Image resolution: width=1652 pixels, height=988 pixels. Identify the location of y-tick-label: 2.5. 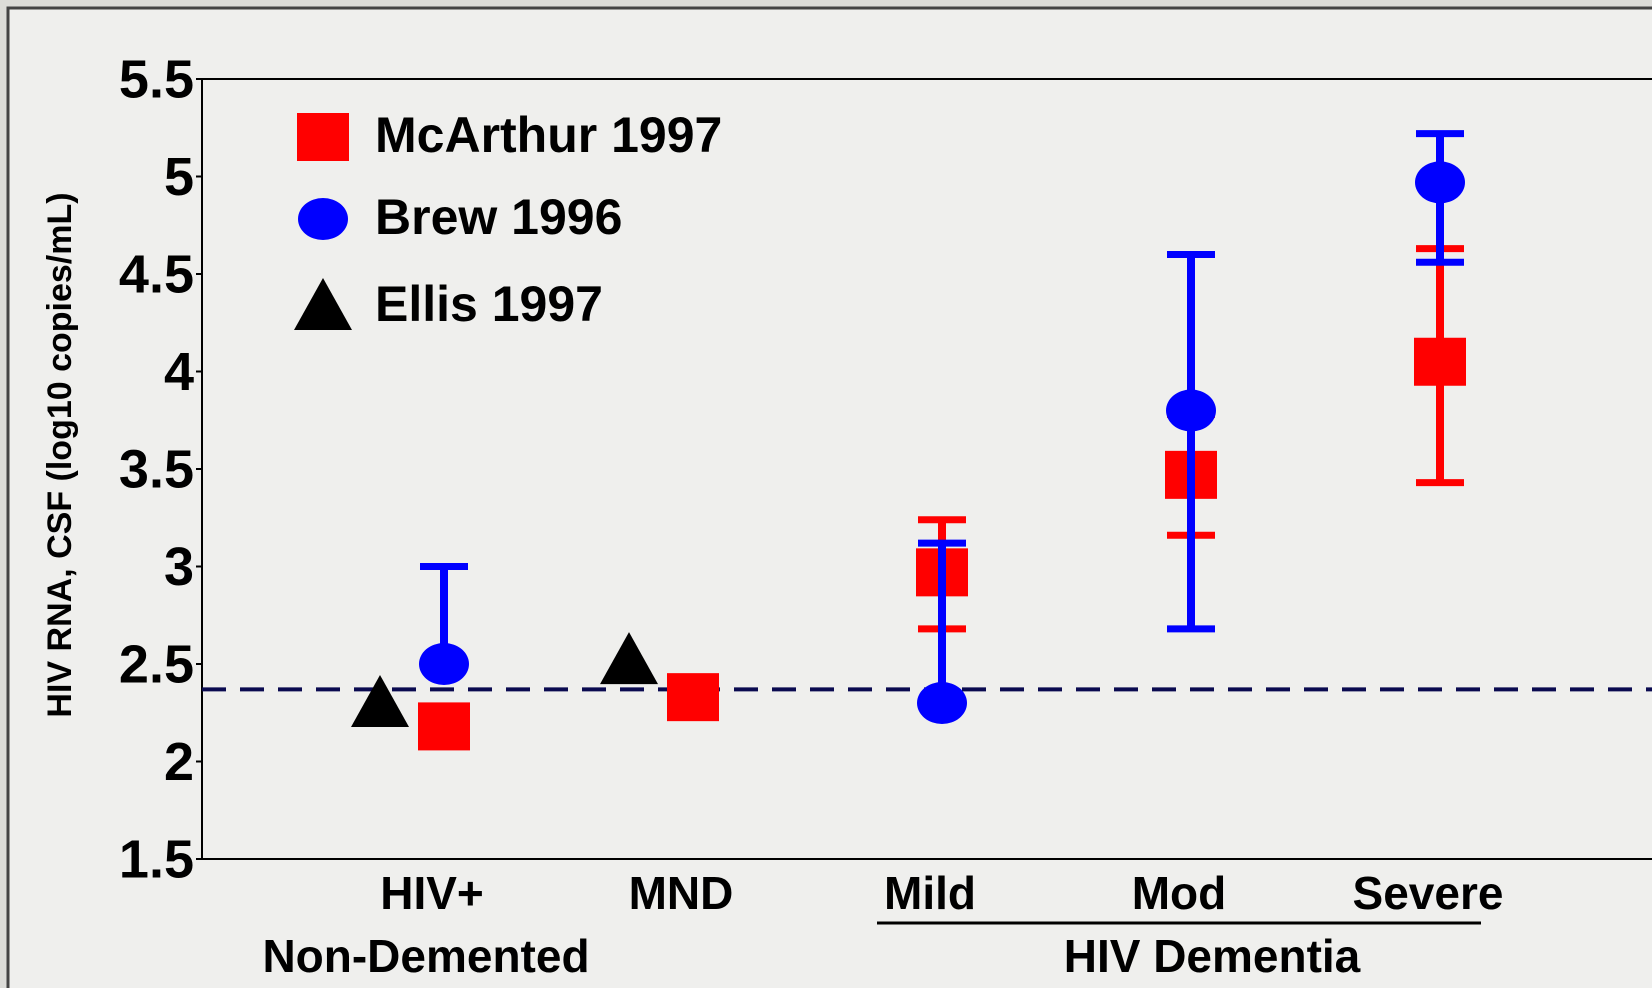
(156, 664).